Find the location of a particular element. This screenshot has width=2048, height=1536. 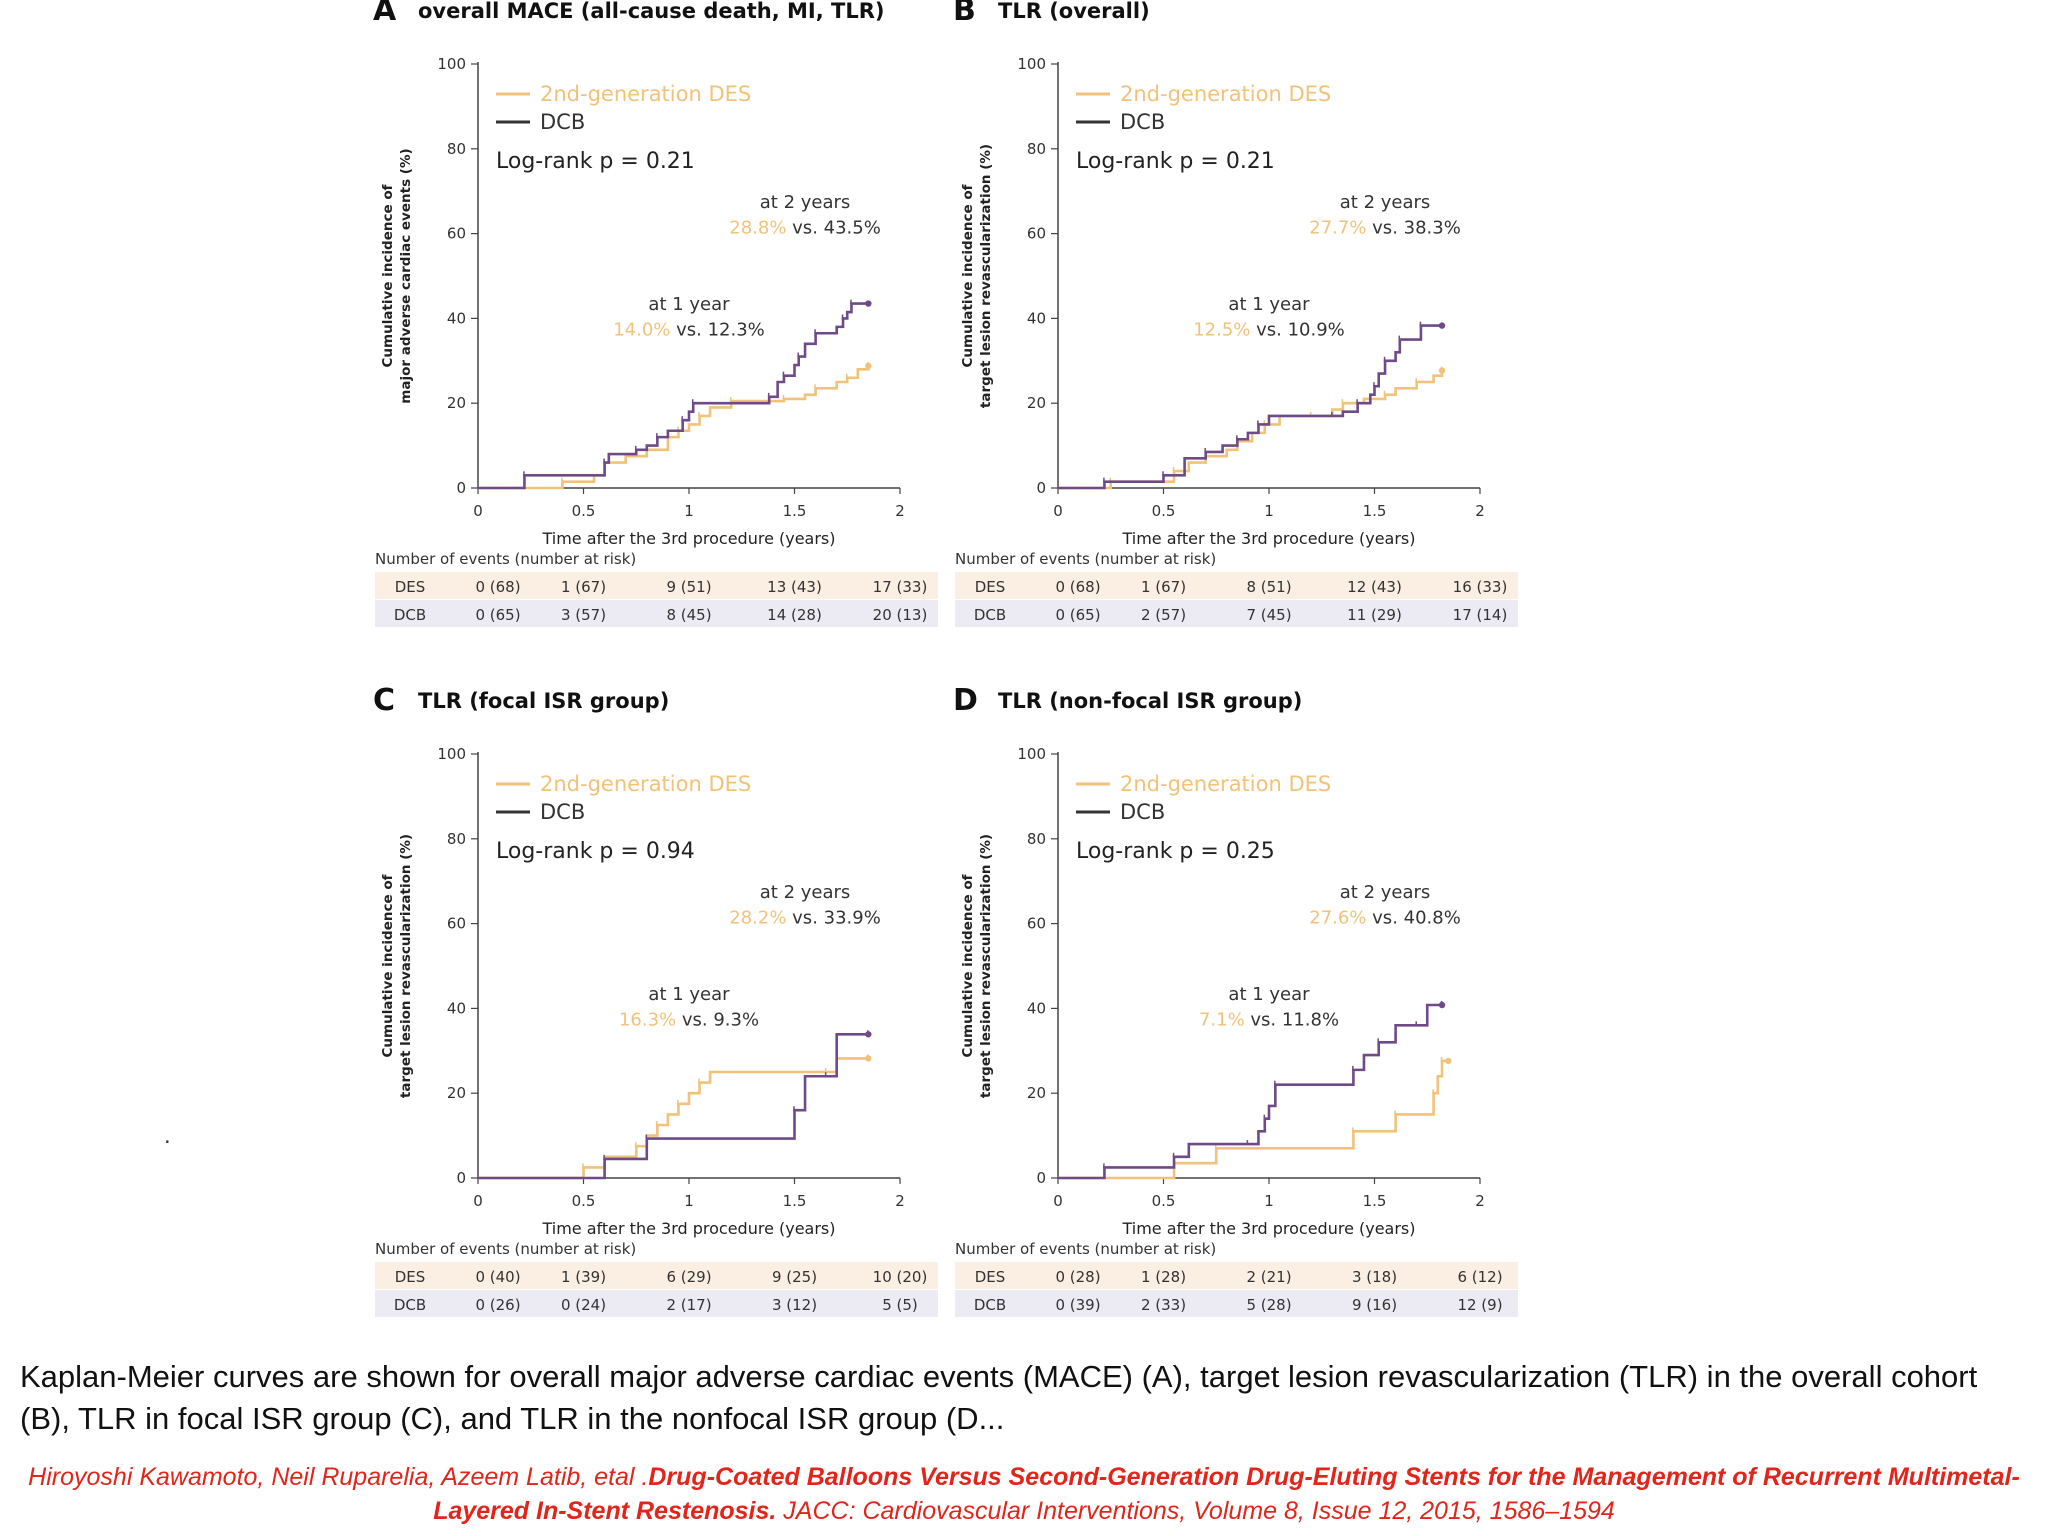

risk-cell: 0 (24) is located at coordinates (583, 1305).